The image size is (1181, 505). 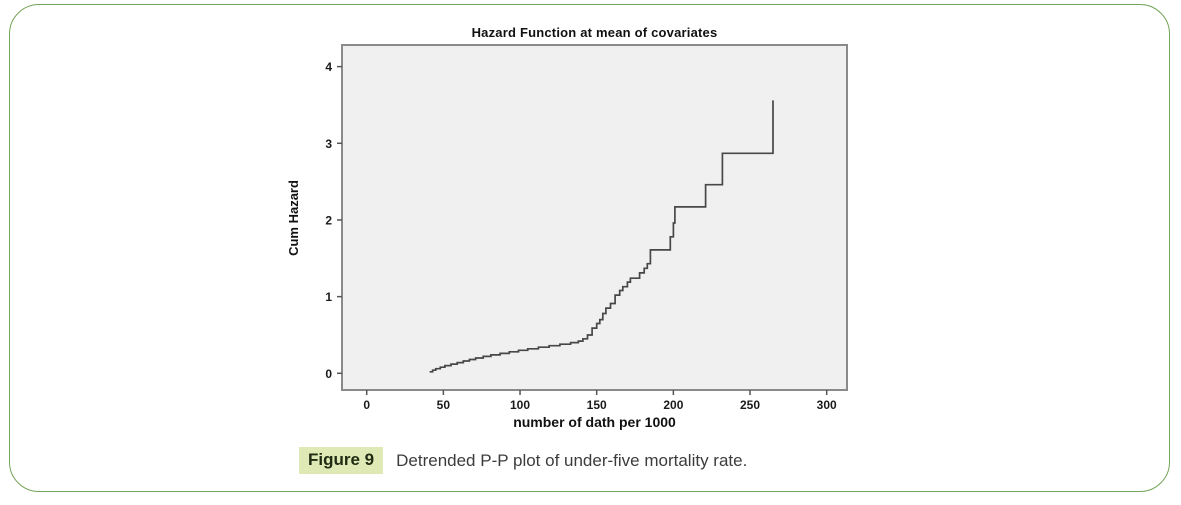 What do you see at coordinates (827, 405) in the screenshot?
I see `x-tick-label: 300` at bounding box center [827, 405].